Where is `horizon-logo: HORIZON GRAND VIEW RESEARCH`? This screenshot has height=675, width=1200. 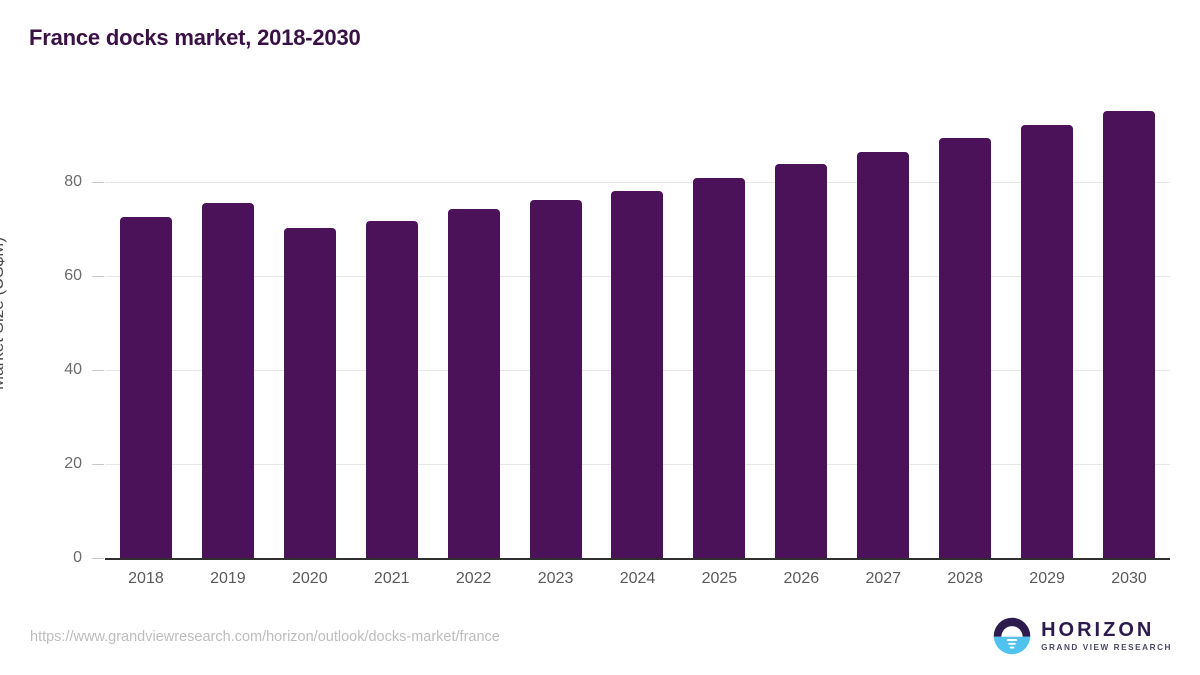
horizon-logo: HORIZON GRAND VIEW RESEARCH is located at coordinates (1082, 636).